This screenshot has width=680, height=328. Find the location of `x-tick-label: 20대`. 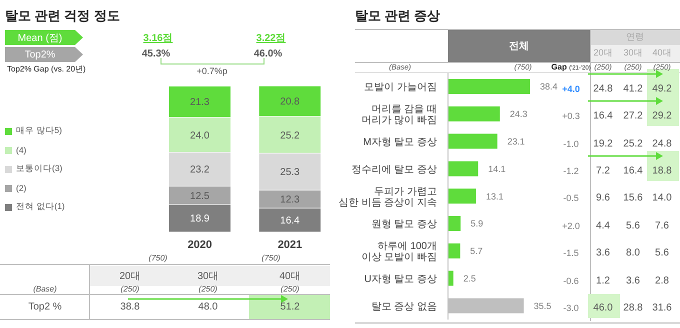

x-tick-label: 20대 is located at coordinates (603, 53).